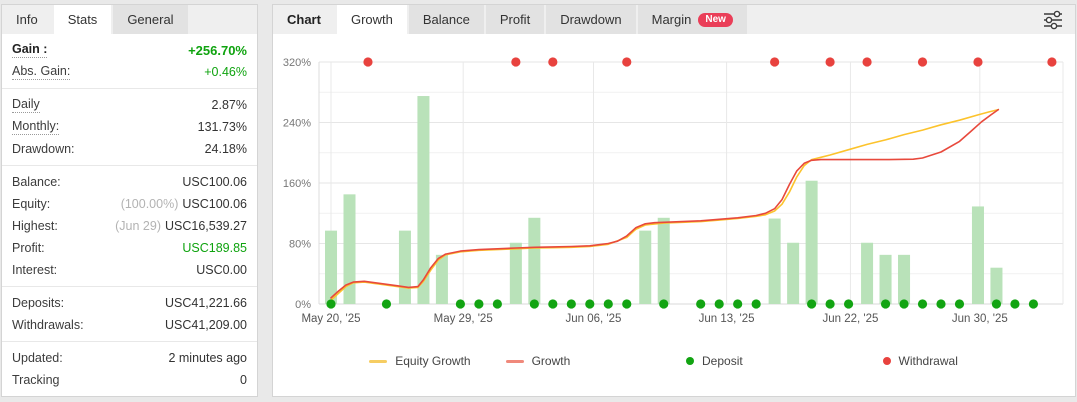  I want to click on chart-legend: Equity Growth Growth Deposit Withdrawal, so click(674, 361).